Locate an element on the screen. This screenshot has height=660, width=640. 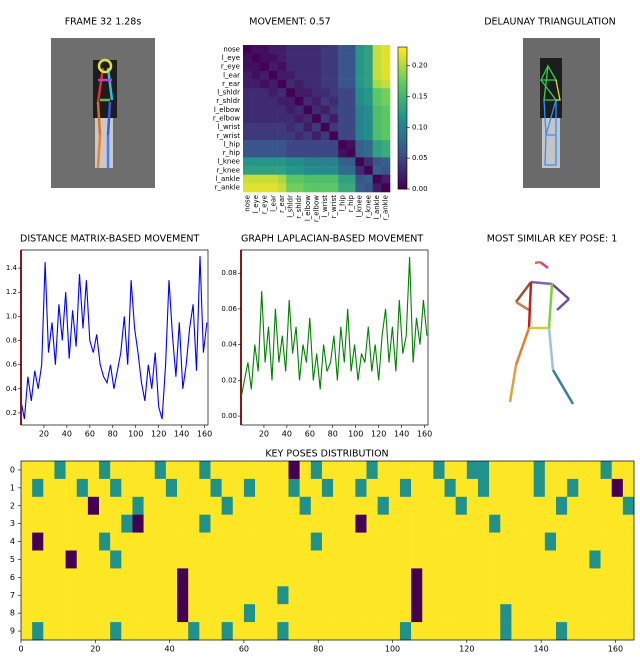
y-tick-label: 0.02 is located at coordinates (229, 380).